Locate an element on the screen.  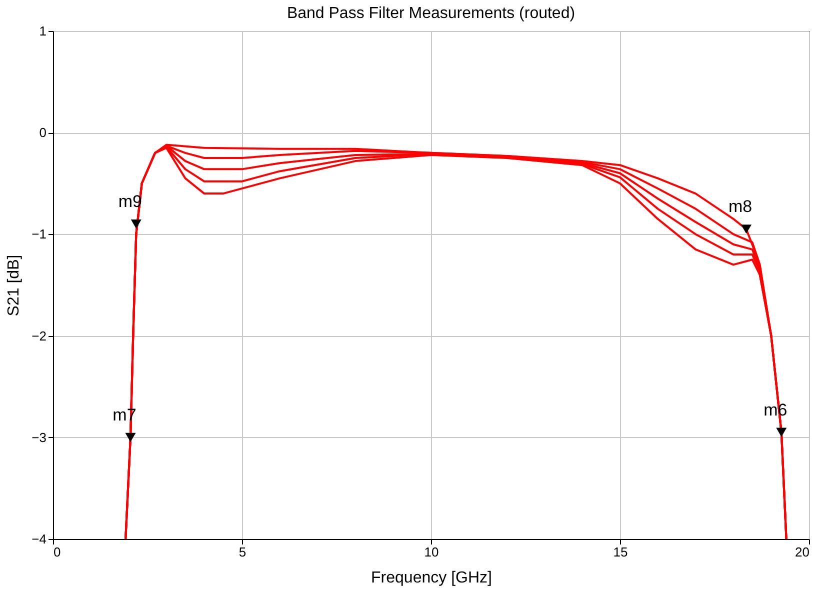
y-tick-label: −3 is located at coordinates (39, 437).